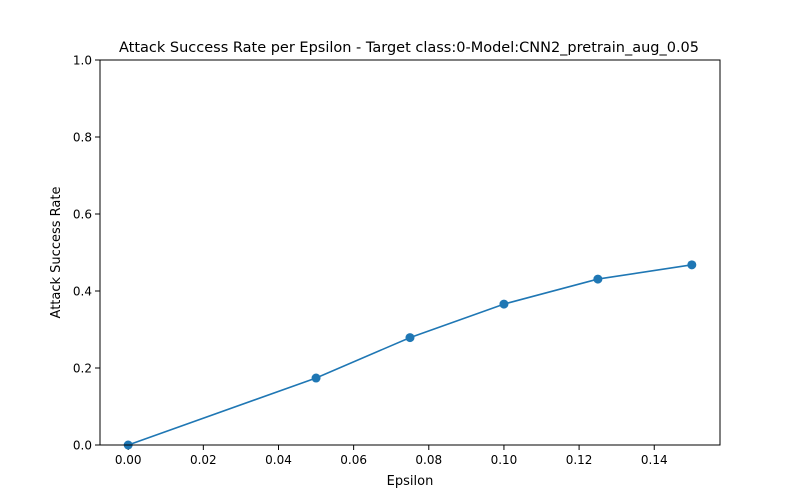  Describe the element at coordinates (82, 215) in the screenshot. I see `y-tick-label: 0.6` at that location.